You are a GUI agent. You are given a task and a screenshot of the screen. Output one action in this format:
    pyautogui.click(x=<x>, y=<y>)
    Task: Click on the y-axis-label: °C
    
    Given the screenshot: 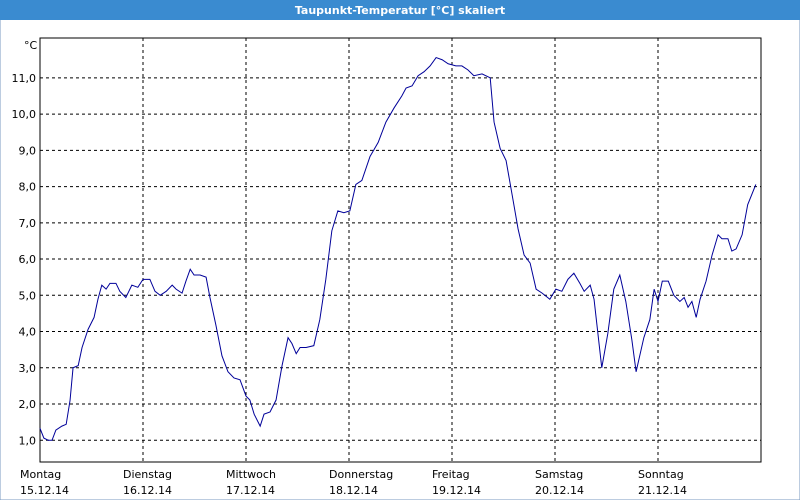 What is the action you would take?
    pyautogui.click(x=31, y=45)
    